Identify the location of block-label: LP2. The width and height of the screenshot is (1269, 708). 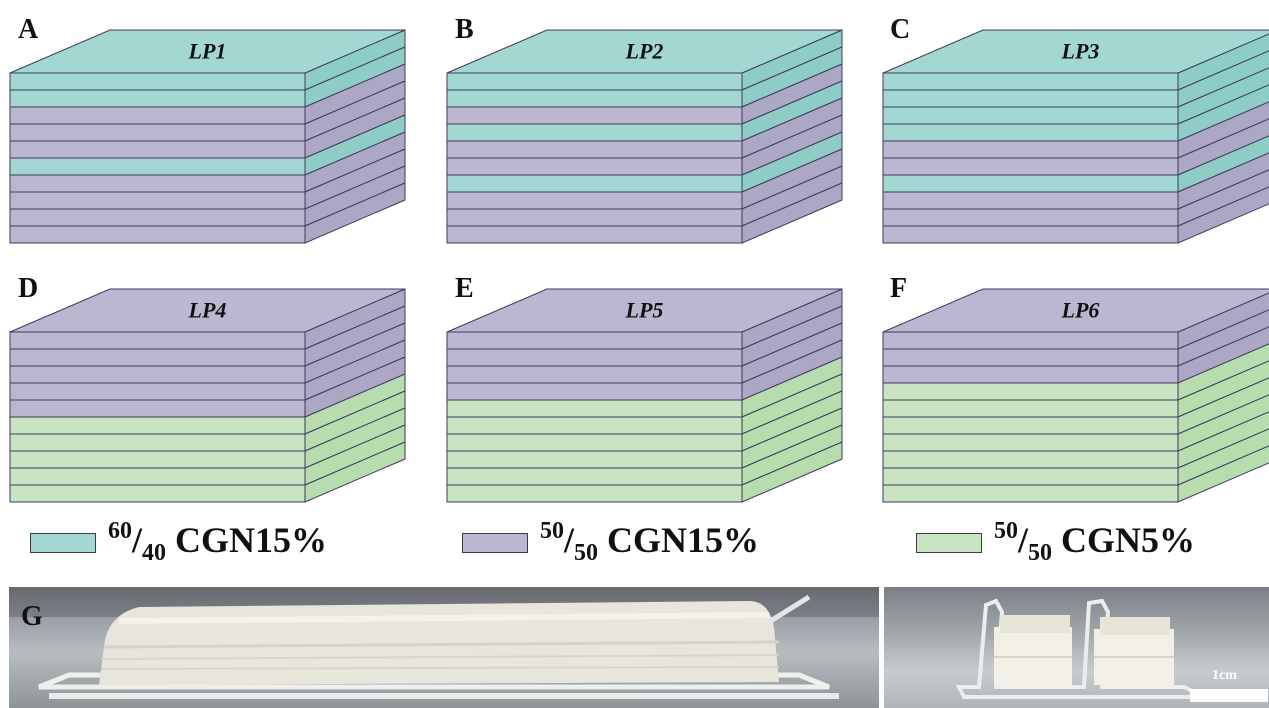
(644, 51).